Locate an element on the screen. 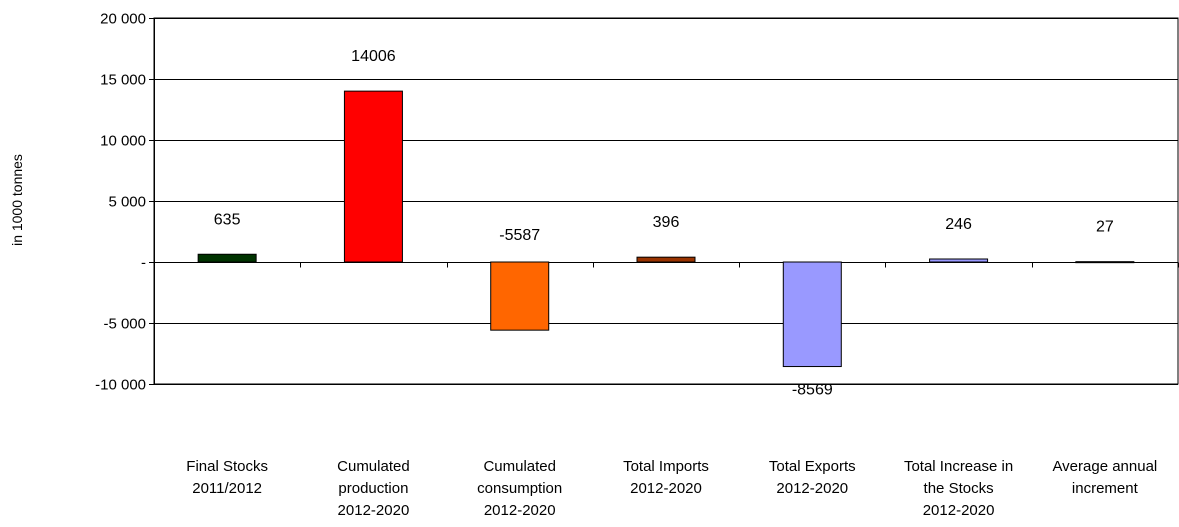  y-tick-label: 10 000 is located at coordinates (123, 141).